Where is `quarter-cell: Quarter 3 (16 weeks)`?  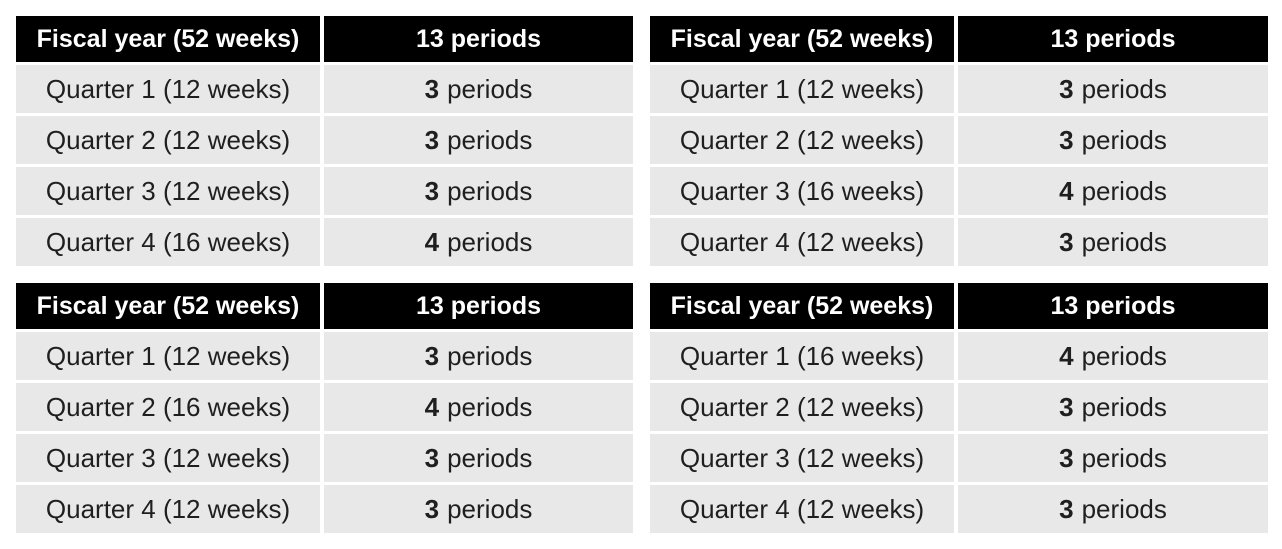
quarter-cell: Quarter 3 (16 weeks) is located at coordinates (802, 191).